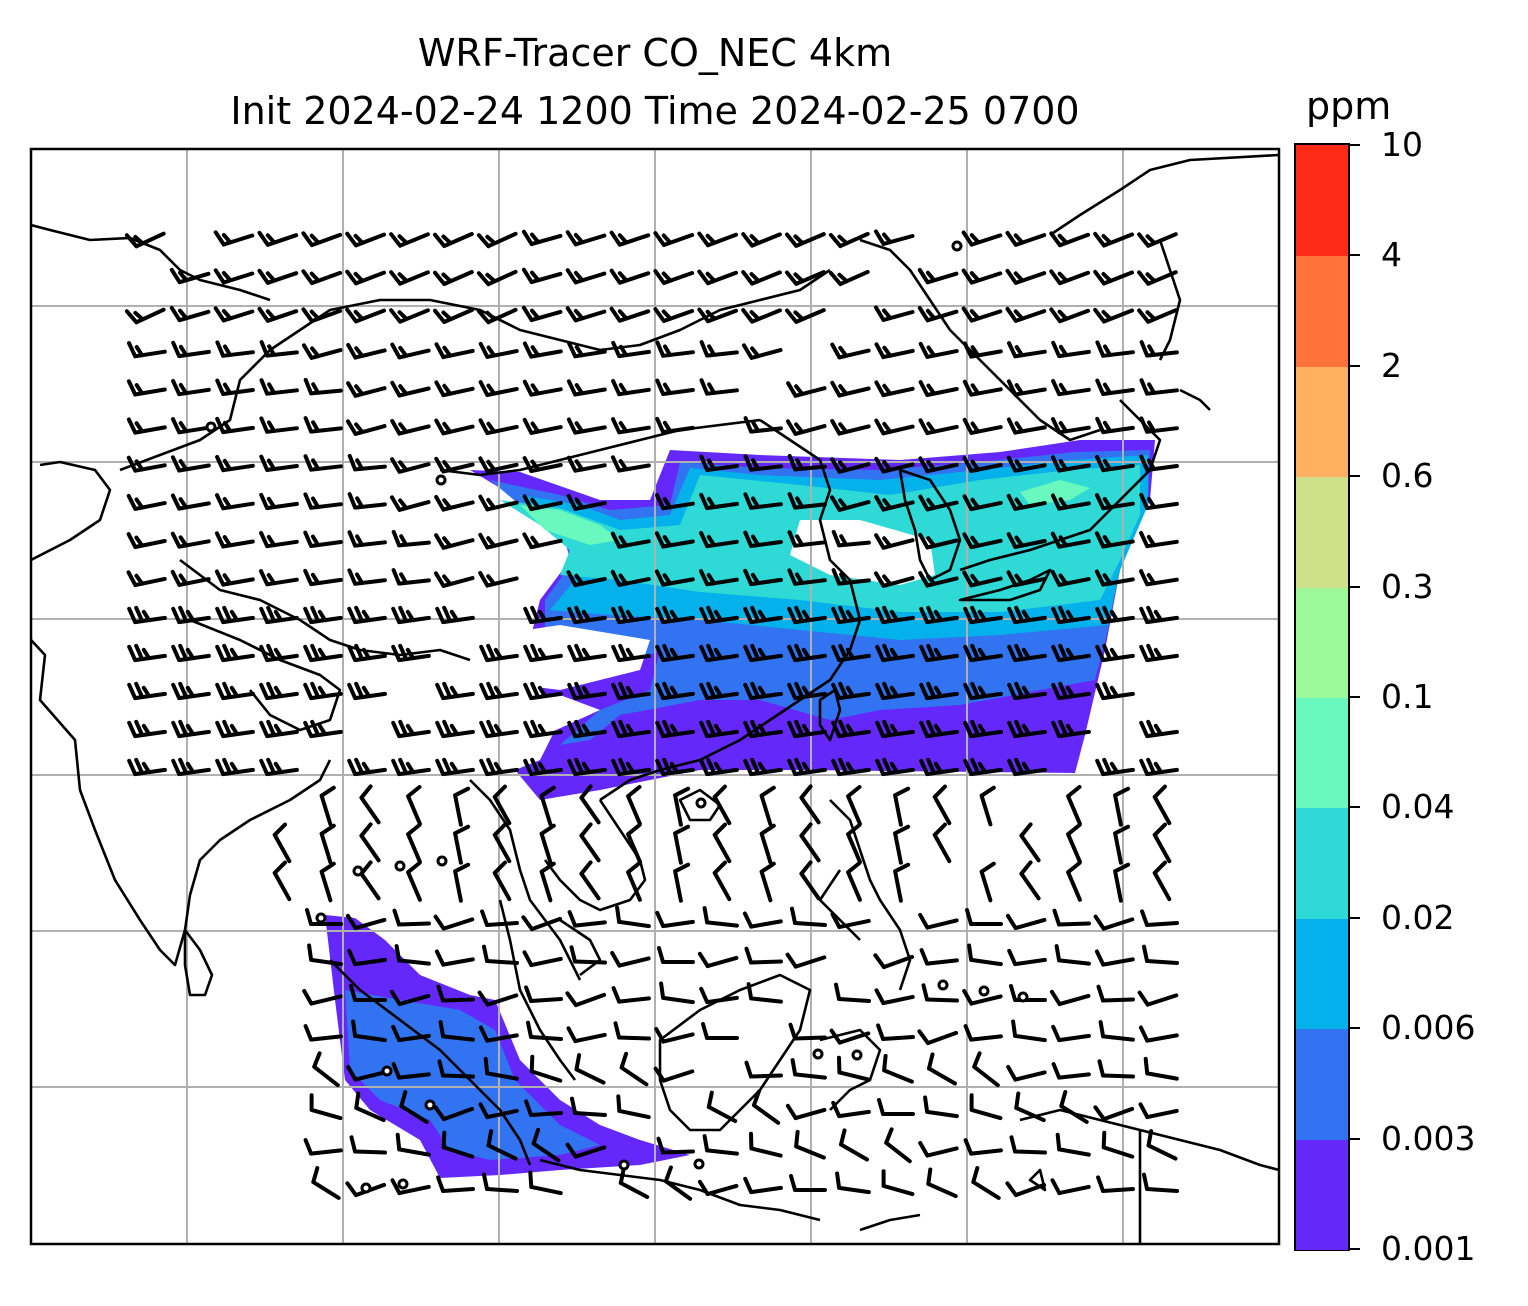  What do you see at coordinates (1418, 917) in the screenshot?
I see `colorbar-tick-label: 0.02` at bounding box center [1418, 917].